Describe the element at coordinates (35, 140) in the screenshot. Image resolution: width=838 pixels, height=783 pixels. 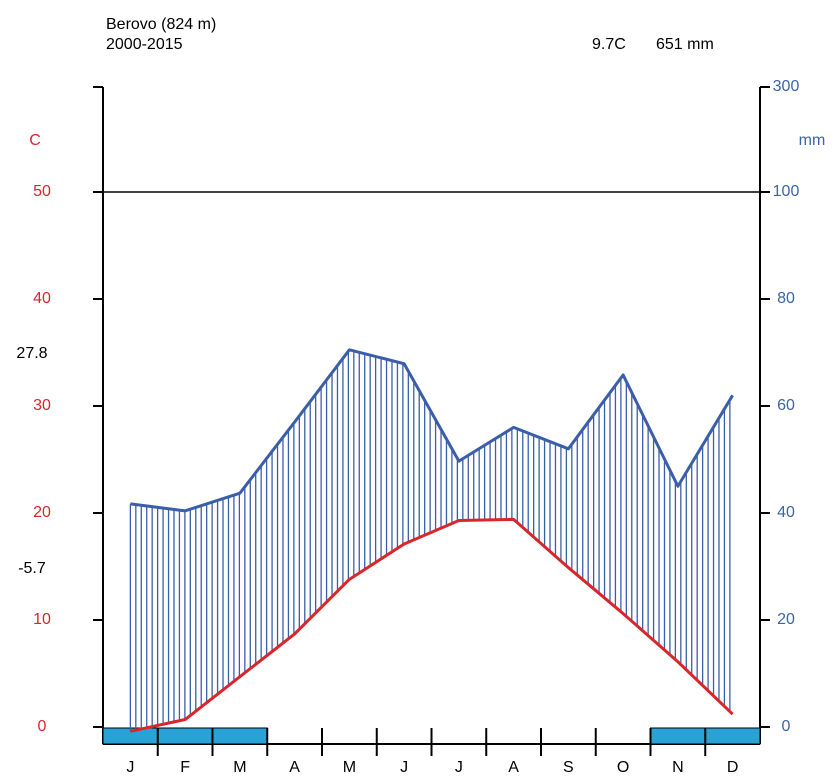
I see `y-axis-label: C` at that location.